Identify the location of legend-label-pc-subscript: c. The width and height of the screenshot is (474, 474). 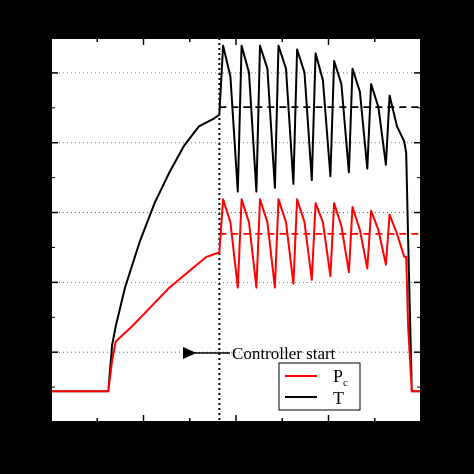
(345, 383).